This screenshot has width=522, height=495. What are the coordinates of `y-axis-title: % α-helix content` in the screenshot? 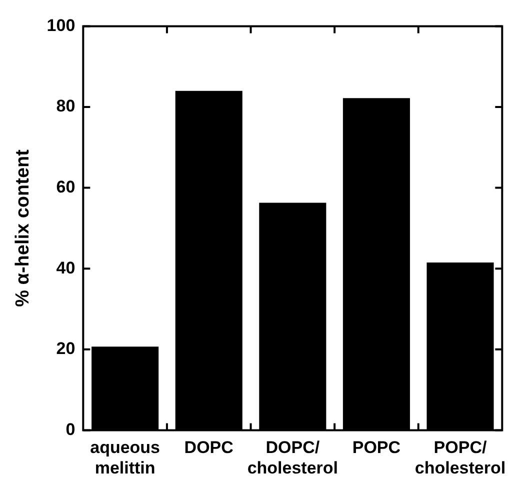 It's located at (23, 227).